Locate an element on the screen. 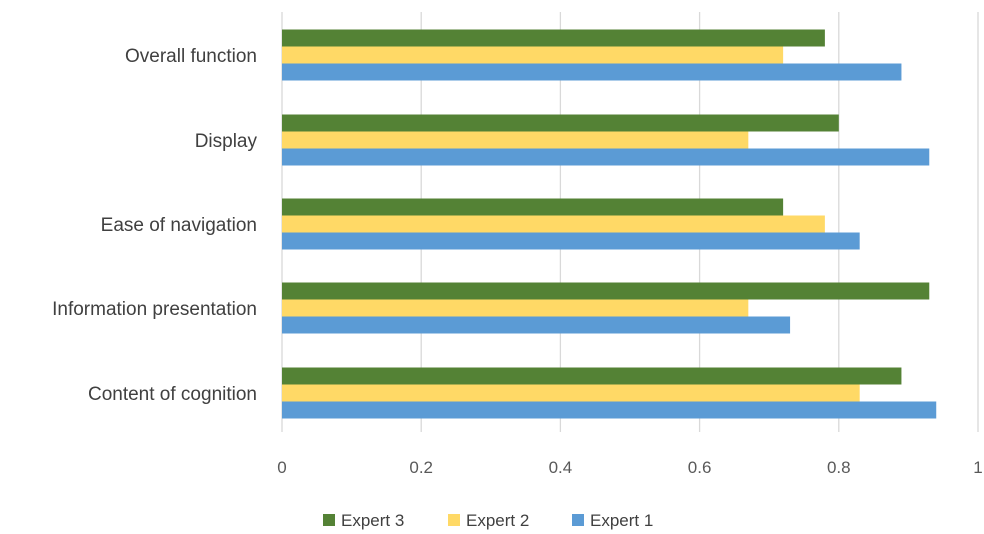 The image size is (984, 534). bar-expert-1-overall-function is located at coordinates (592, 72).